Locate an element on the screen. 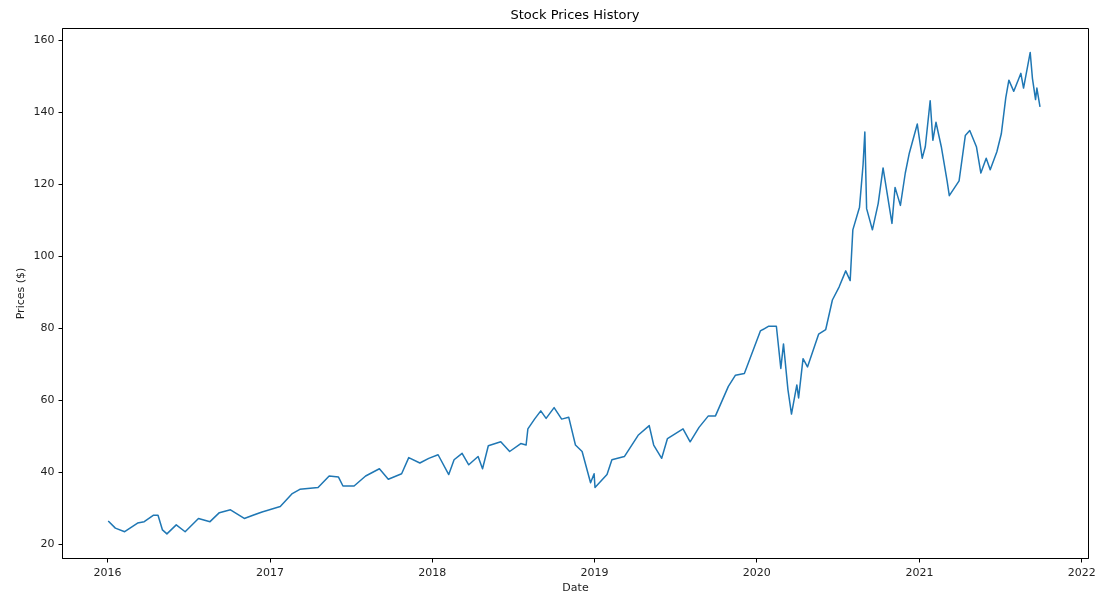 This screenshot has height=604, width=1103. y-tick-label: 60 is located at coordinates (47, 400).